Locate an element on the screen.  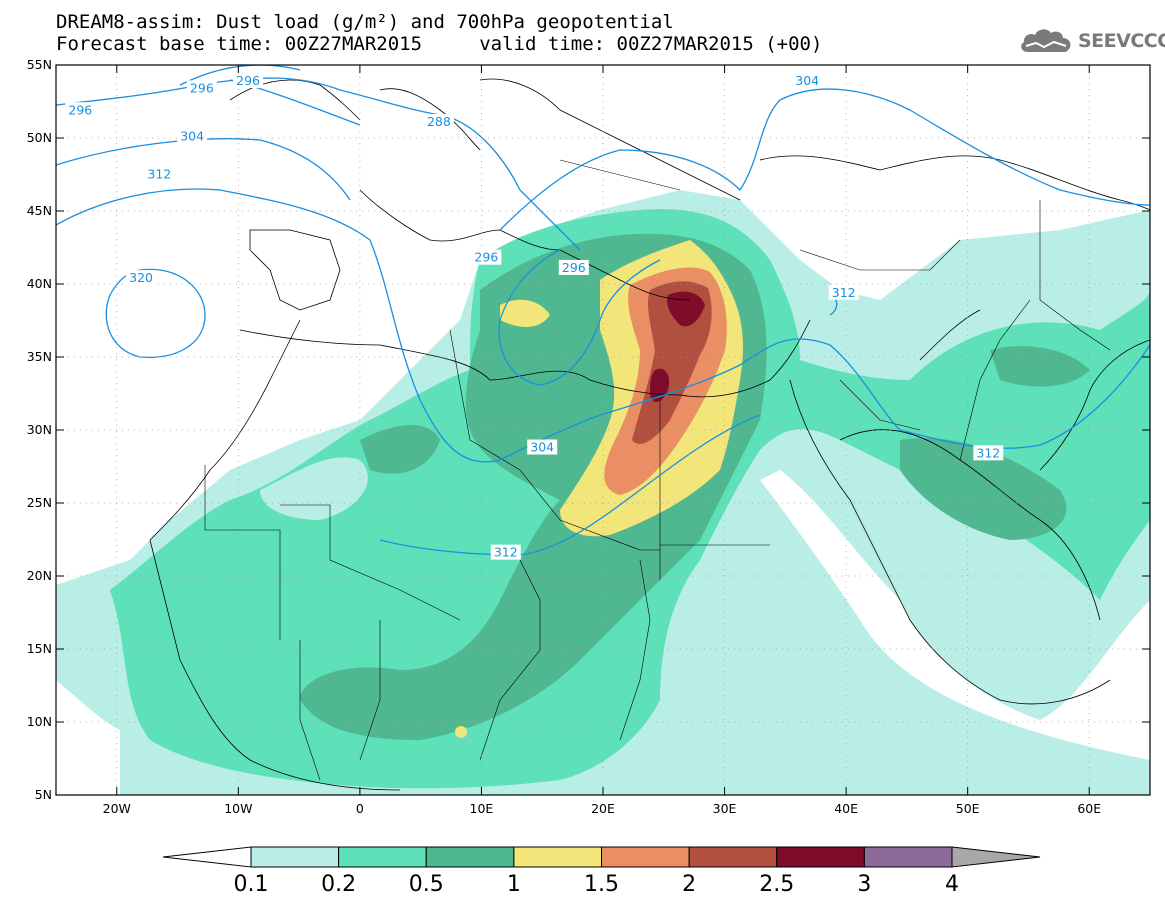
contour-value: 288 is located at coordinates (439, 121).